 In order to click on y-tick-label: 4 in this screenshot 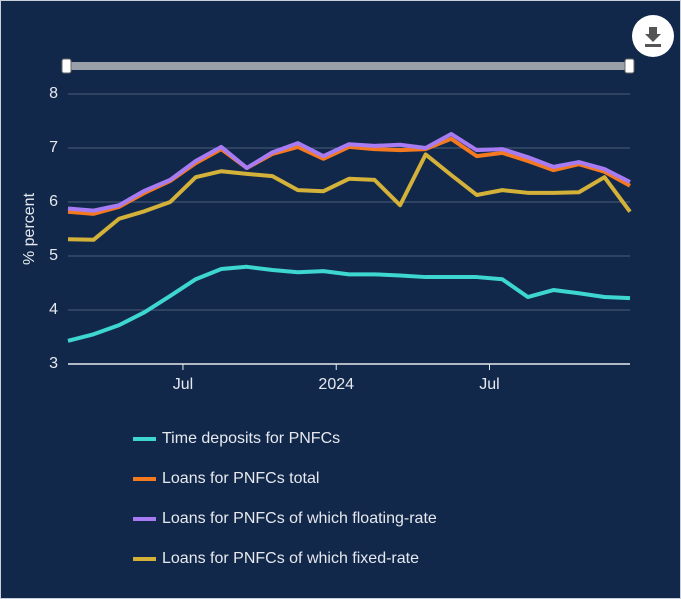, I will do `click(53, 309)`.